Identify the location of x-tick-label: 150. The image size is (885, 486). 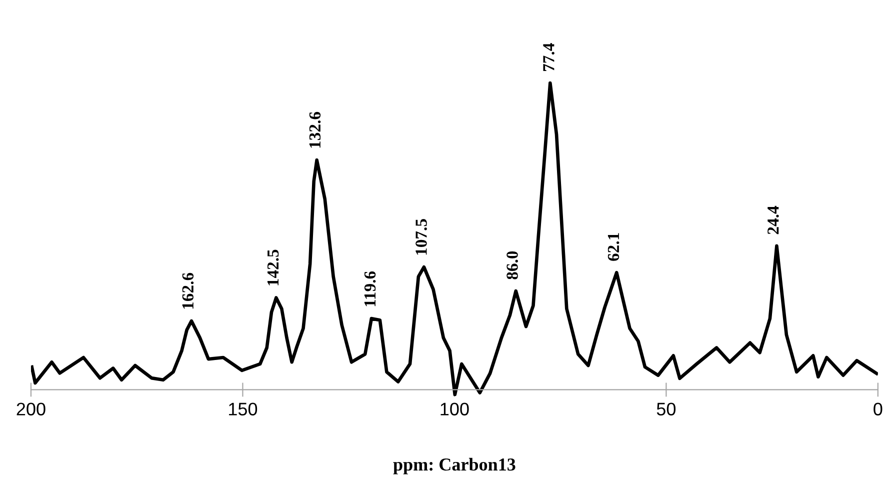
(243, 409).